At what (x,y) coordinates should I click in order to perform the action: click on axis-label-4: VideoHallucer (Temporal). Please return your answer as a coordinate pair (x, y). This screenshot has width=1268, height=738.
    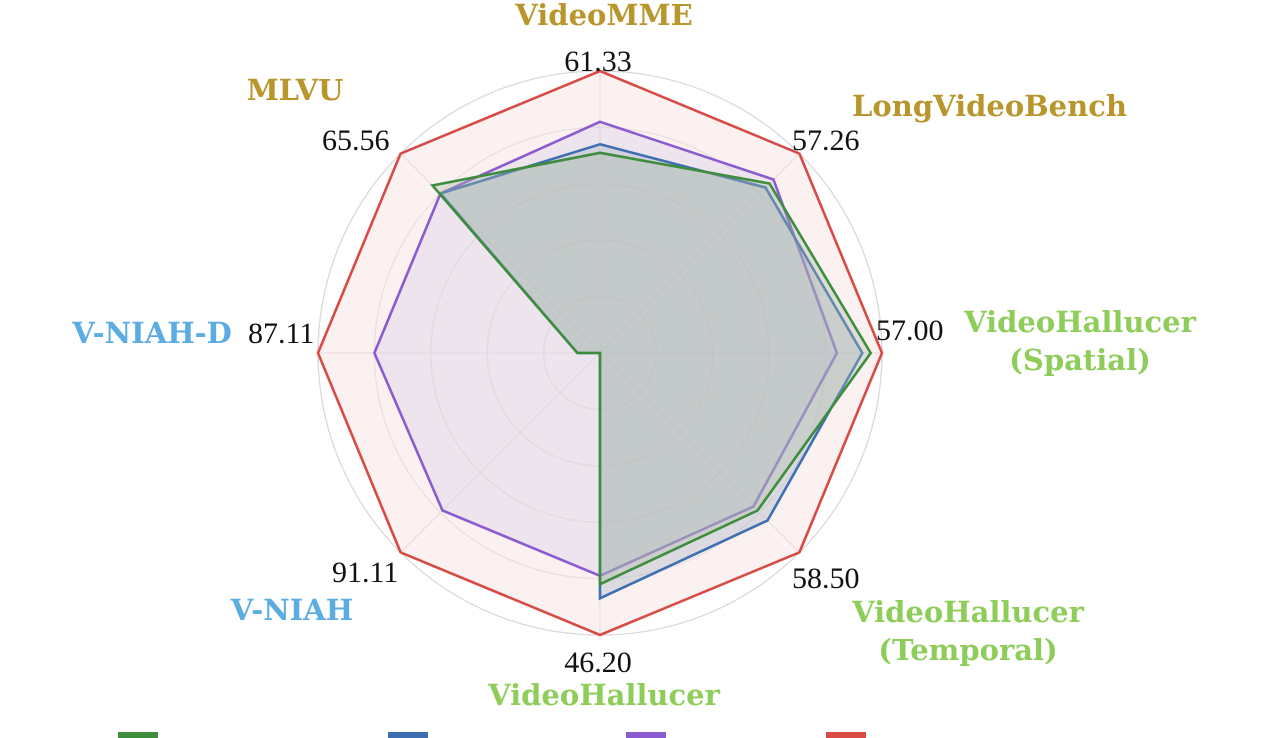
    Looking at the image, I should click on (967, 631).